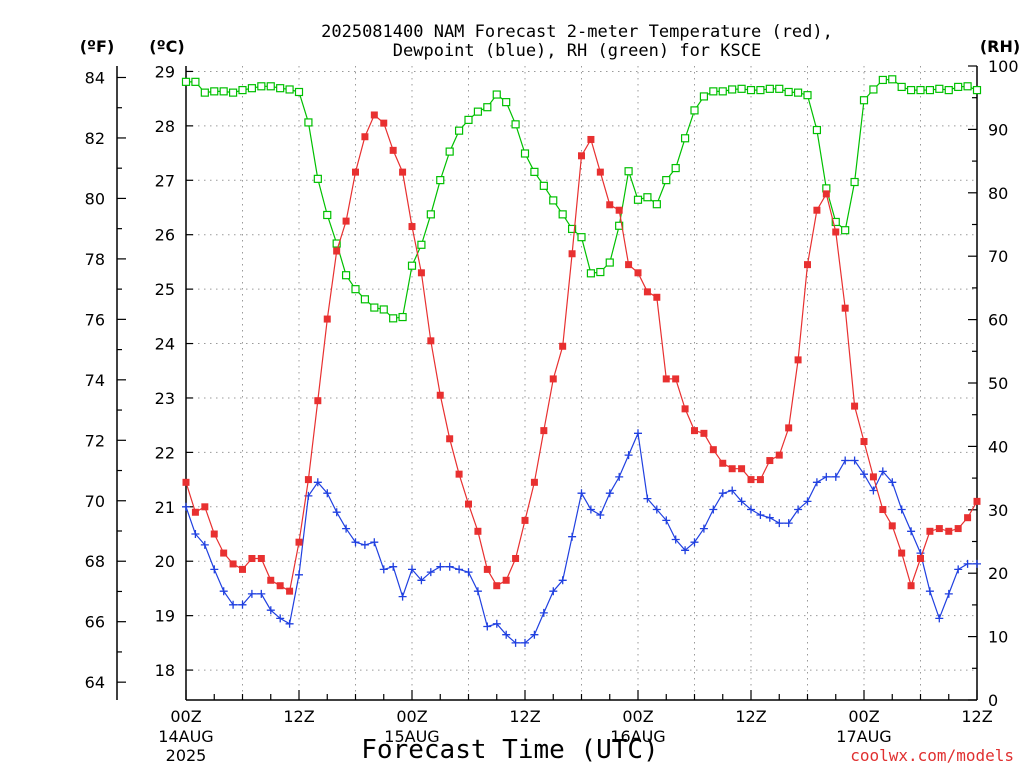  What do you see at coordinates (166, 46) in the screenshot?
I see `celsius-axis-label: (ºC)` at bounding box center [166, 46].